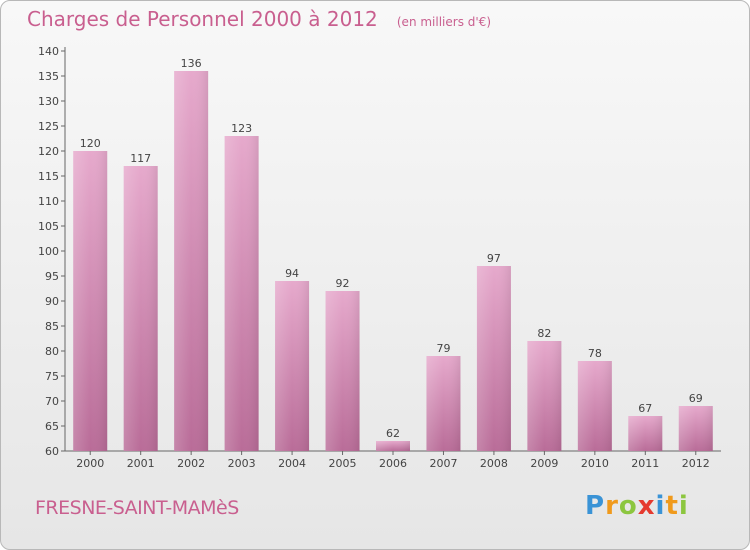 The image size is (750, 550). Describe the element at coordinates (191, 463) in the screenshot. I see `x-tick-label: 2002` at that location.